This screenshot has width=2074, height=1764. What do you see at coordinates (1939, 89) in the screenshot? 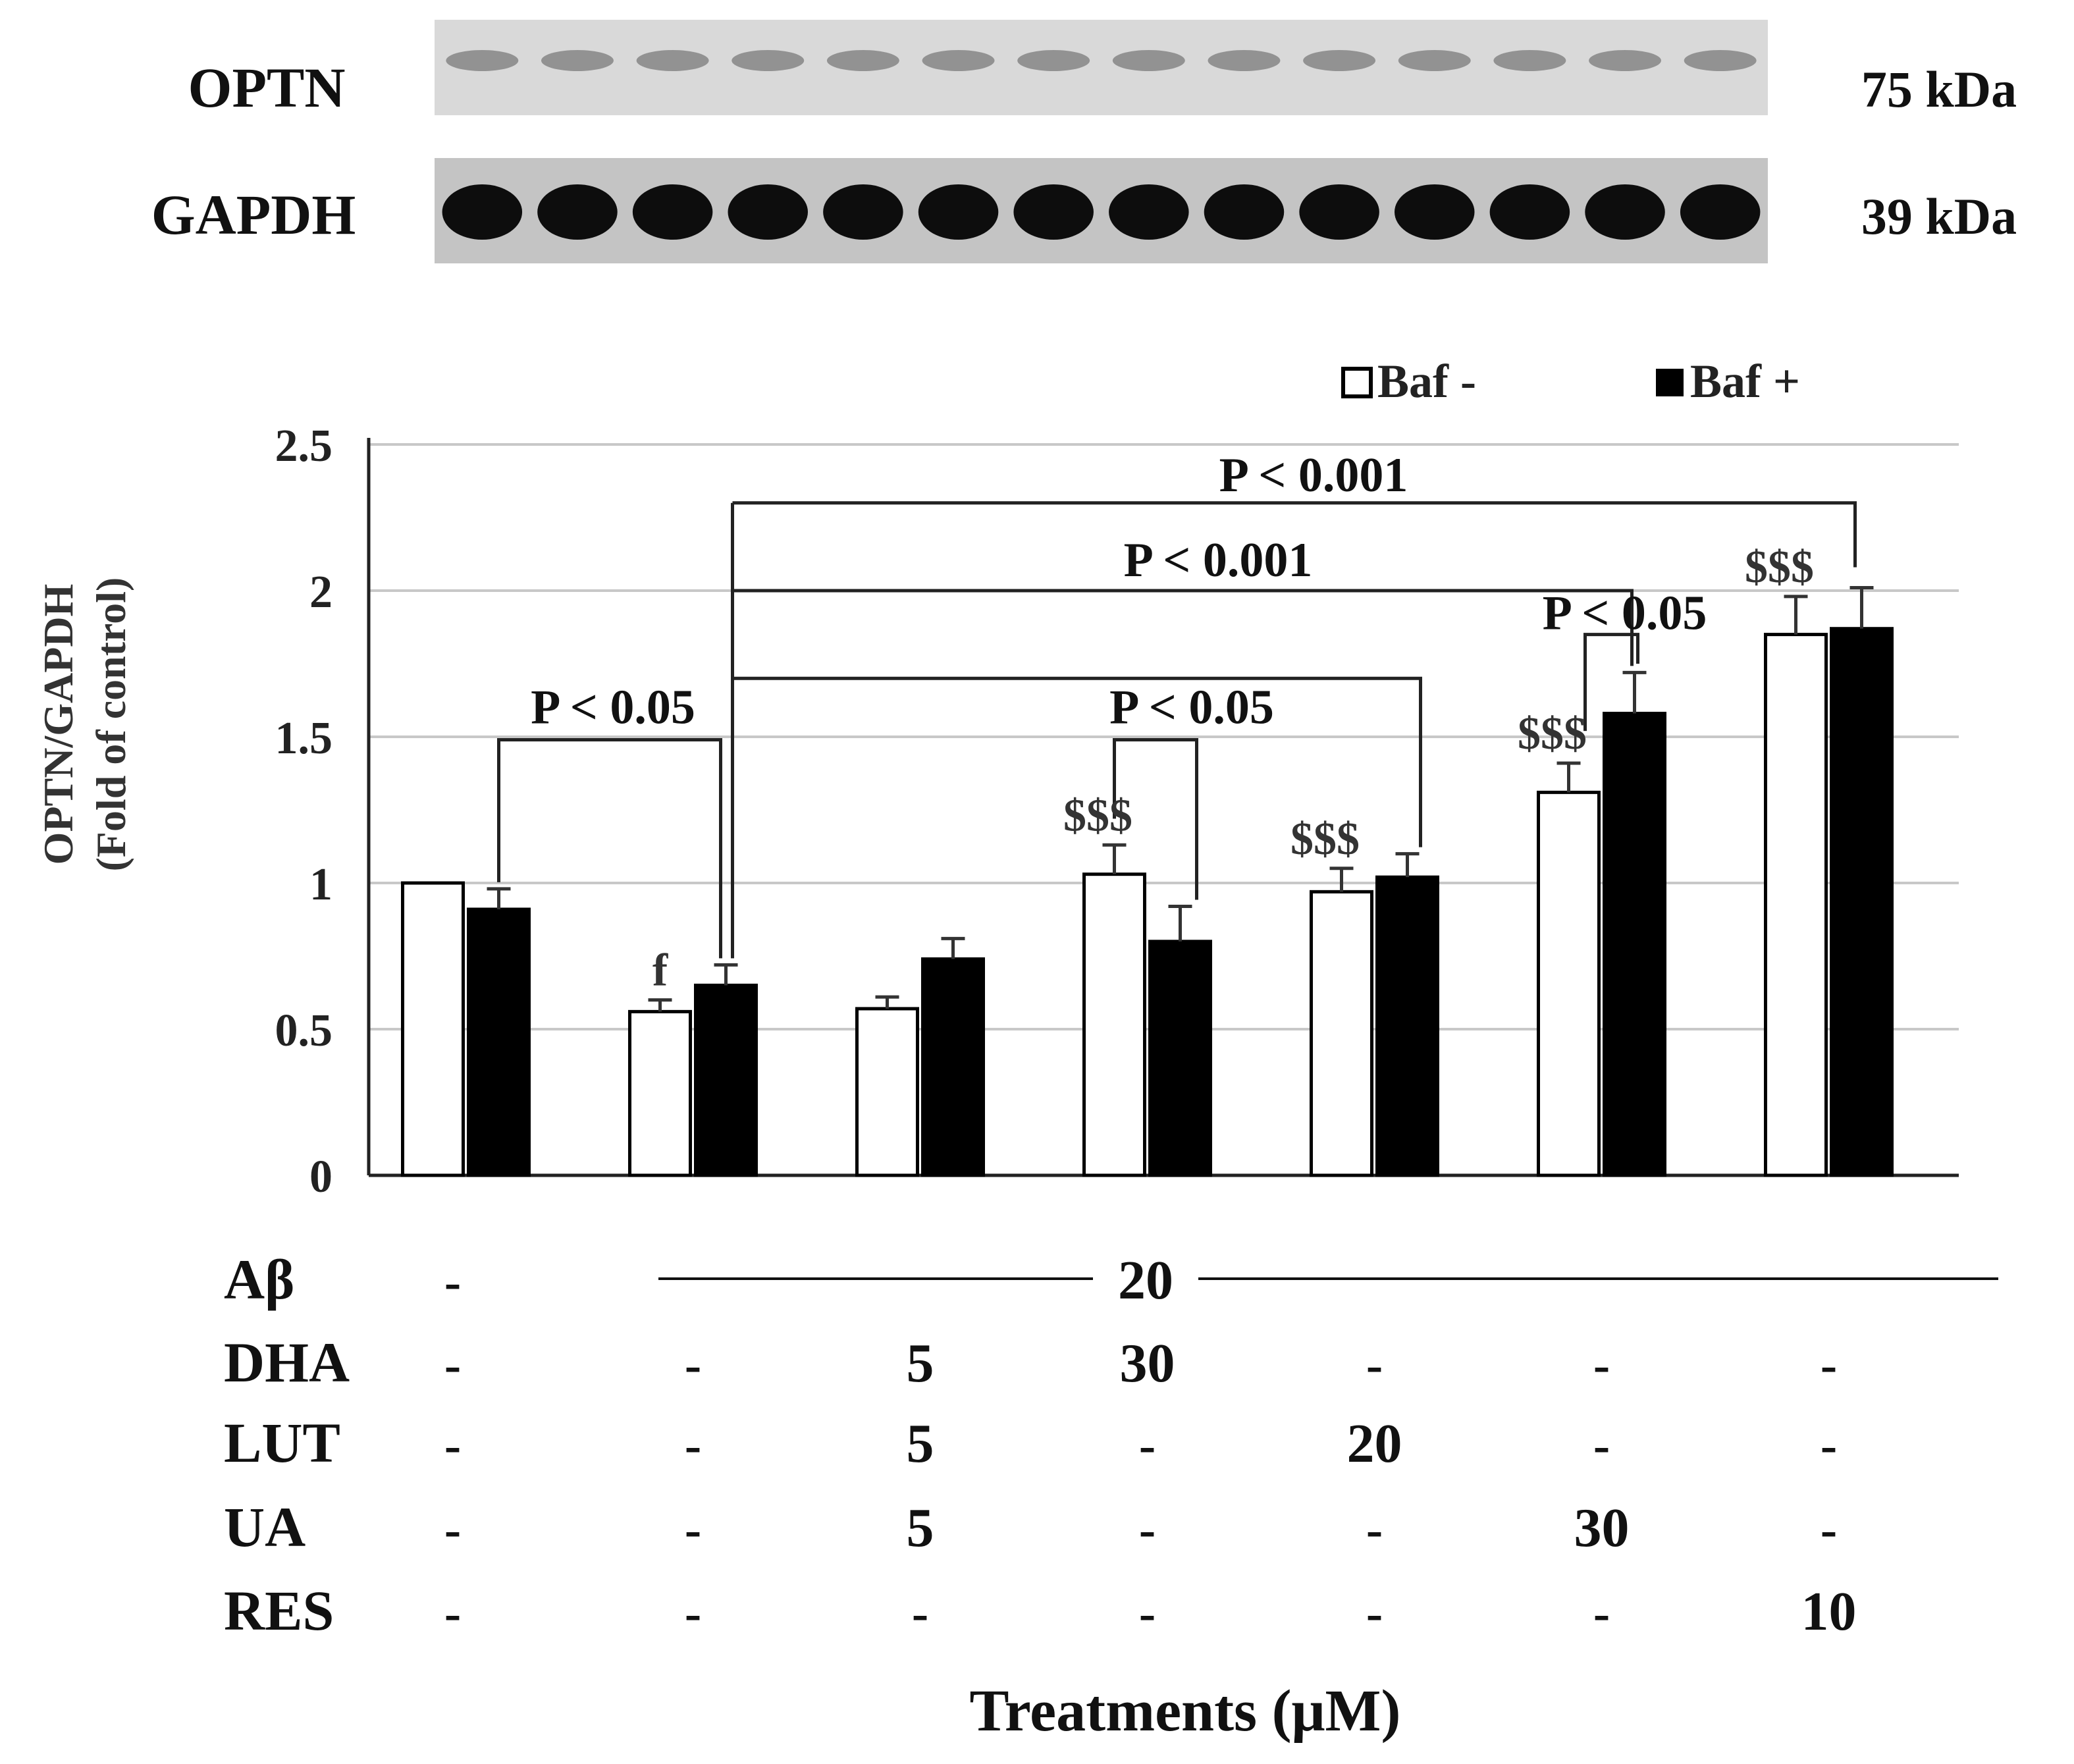
I see `optn-size-label: 75 kDa` at bounding box center [1939, 89].